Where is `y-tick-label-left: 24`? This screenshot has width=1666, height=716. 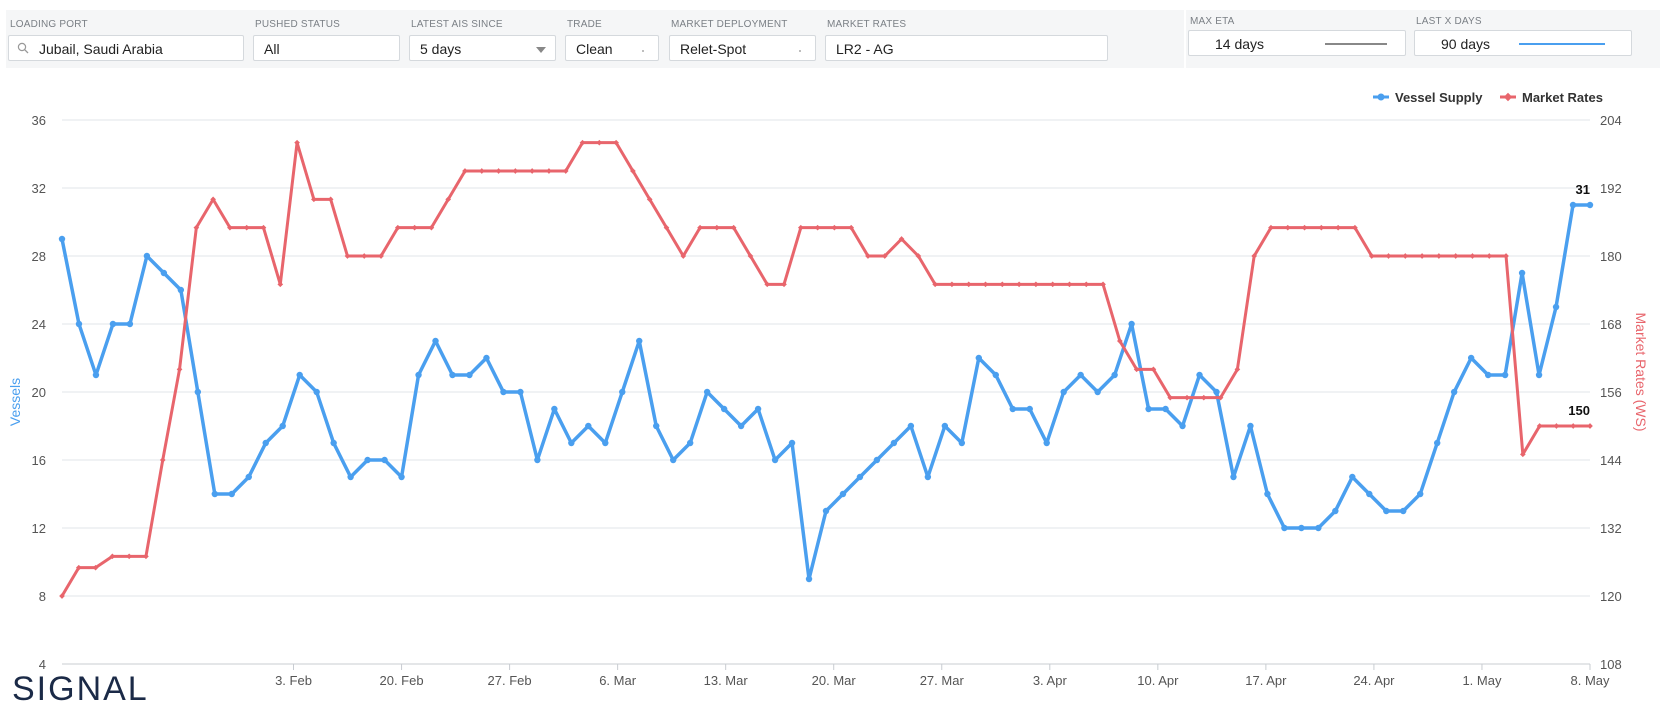 y-tick-label-left: 24 is located at coordinates (39, 324).